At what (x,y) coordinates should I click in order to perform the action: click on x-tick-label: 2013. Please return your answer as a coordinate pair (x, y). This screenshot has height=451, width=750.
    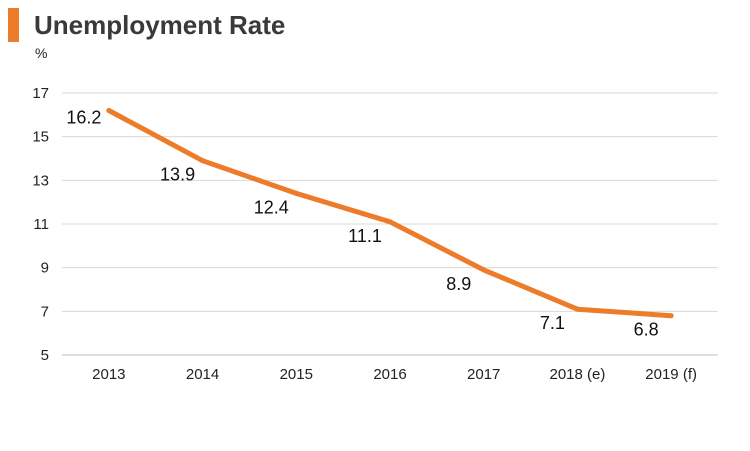
    Looking at the image, I should click on (108, 374).